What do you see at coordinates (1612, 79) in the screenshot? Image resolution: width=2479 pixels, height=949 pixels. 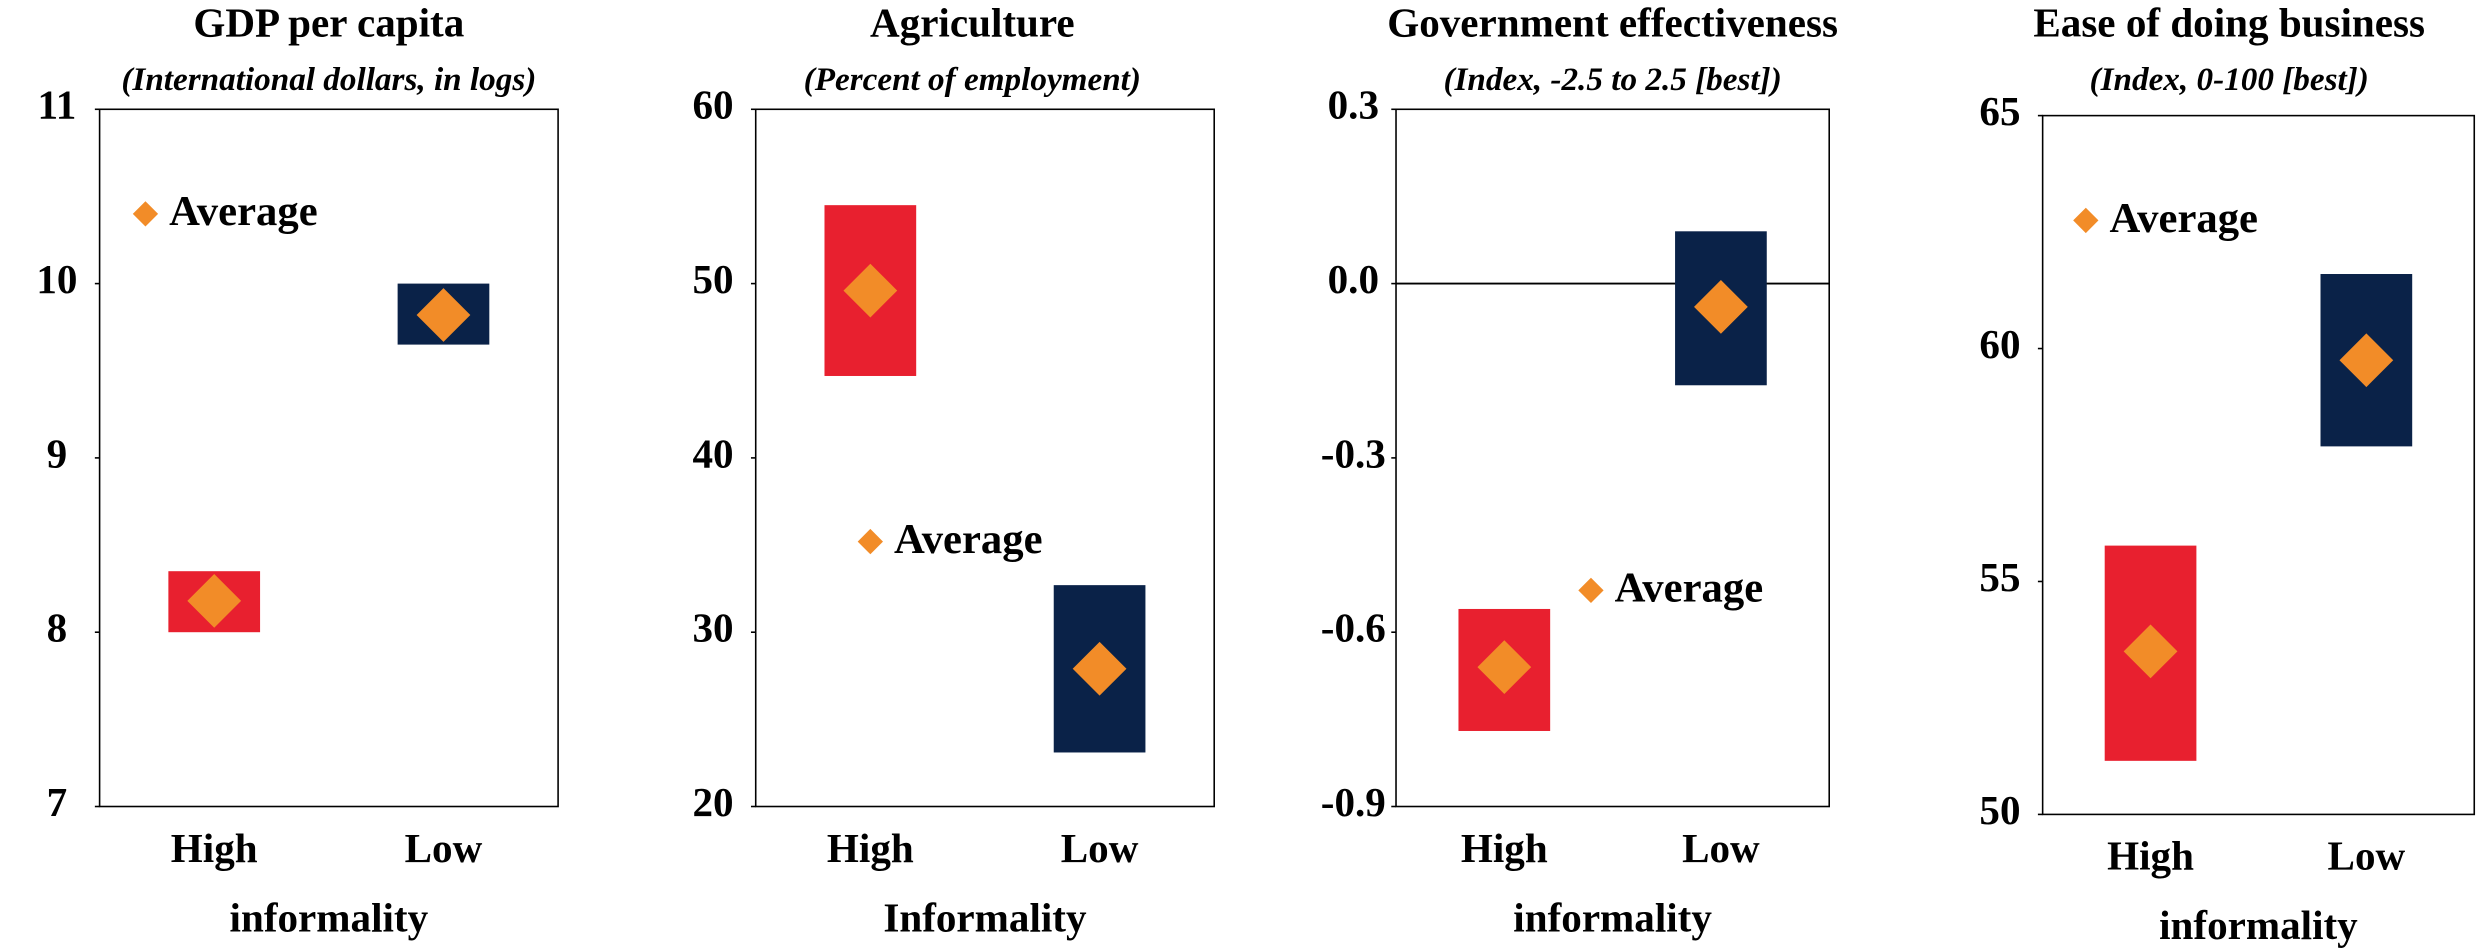 I see `chart-subtitle: (Index, -2.5 to 2.5 [best])` at bounding box center [1612, 79].